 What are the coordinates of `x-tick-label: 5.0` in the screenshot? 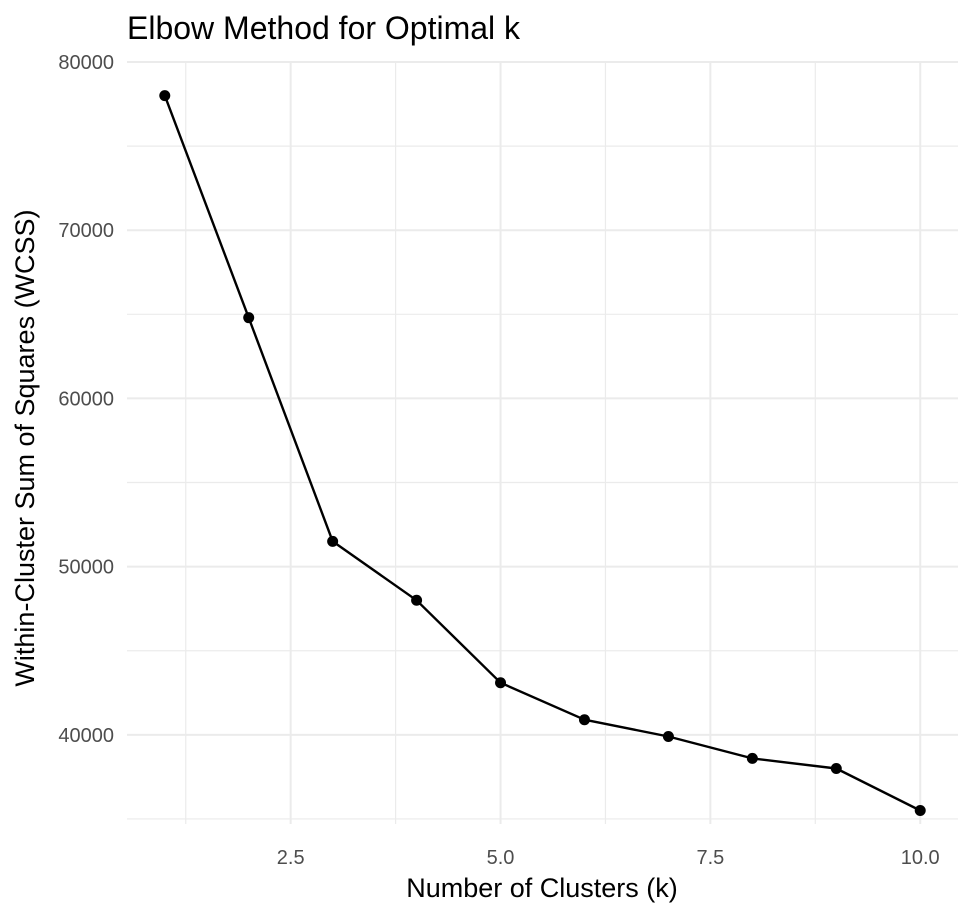 It's located at (501, 858).